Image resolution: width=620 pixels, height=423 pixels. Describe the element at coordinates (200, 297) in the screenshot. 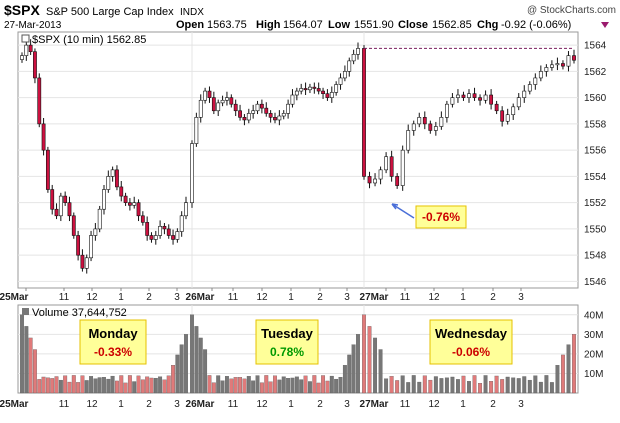

I see `x-tick-label-top: 26Mar` at that location.